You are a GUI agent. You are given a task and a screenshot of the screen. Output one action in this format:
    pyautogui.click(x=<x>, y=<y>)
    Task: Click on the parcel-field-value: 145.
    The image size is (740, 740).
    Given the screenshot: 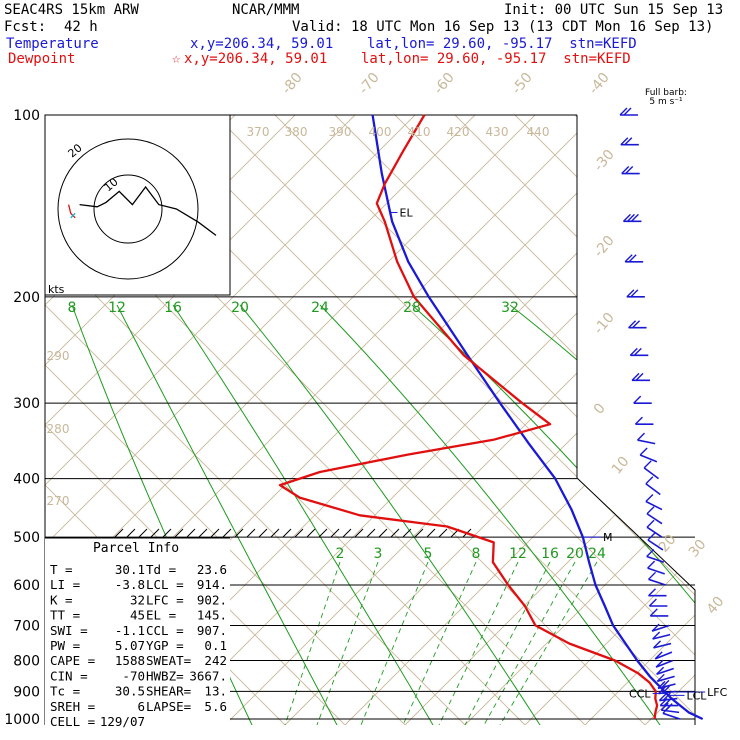 What is the action you would take?
    pyautogui.click(x=212, y=615)
    